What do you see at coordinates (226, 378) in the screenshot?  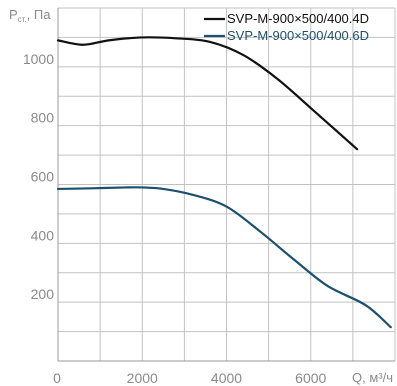 I see `x-tick-label: 4000` at bounding box center [226, 378].